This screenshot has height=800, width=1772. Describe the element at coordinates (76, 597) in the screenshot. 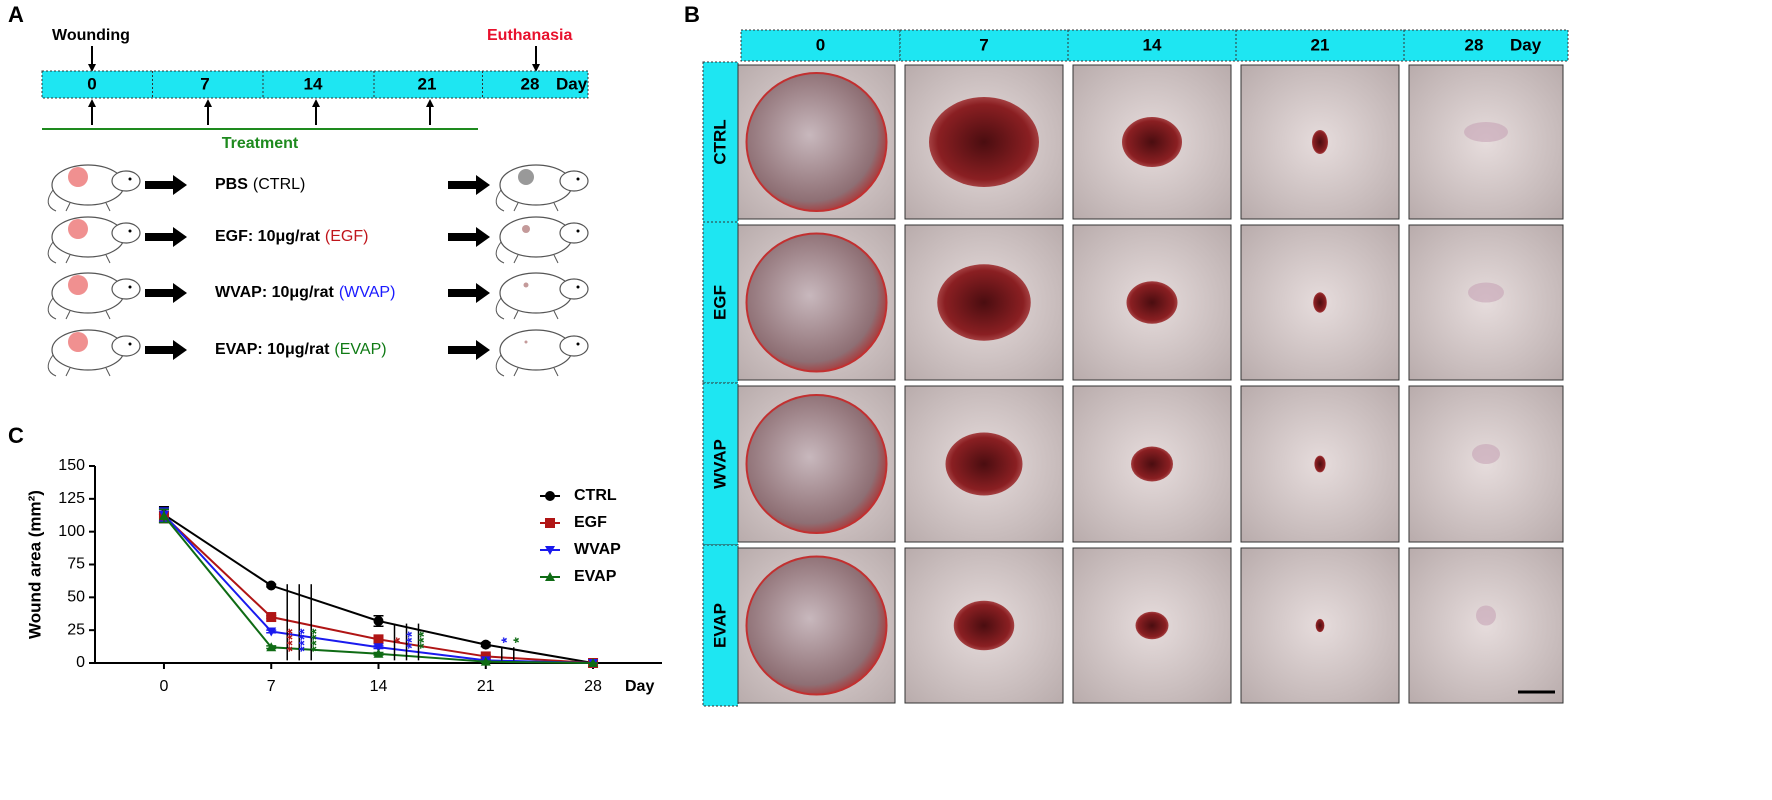

I see `y-tick-label: 50` at that location.